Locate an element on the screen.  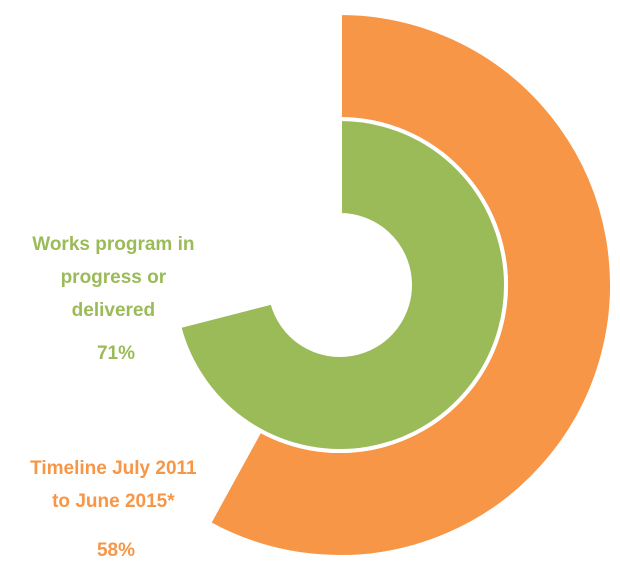
label-works-program-line-1: Works program in is located at coordinates (113, 244).